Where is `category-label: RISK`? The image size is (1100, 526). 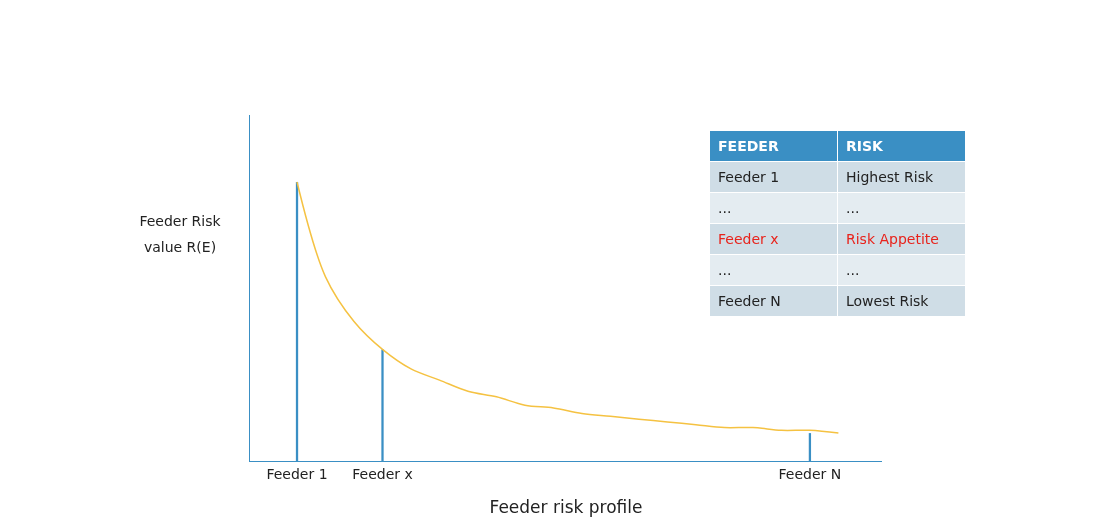
category-label: RISK is located at coordinates (901, 146).